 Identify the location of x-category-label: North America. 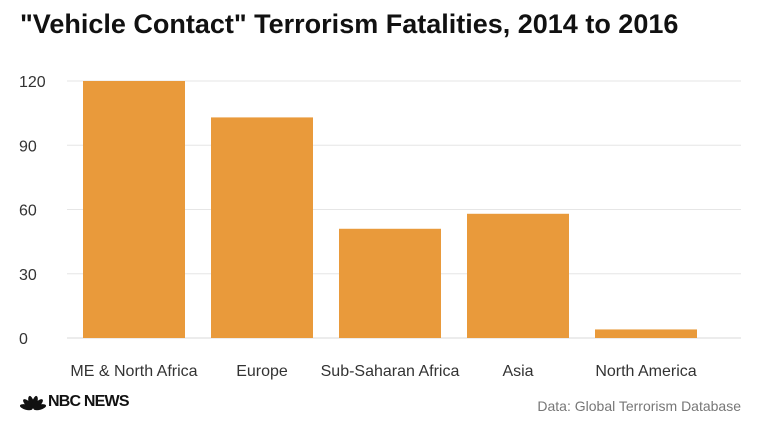
(645, 371).